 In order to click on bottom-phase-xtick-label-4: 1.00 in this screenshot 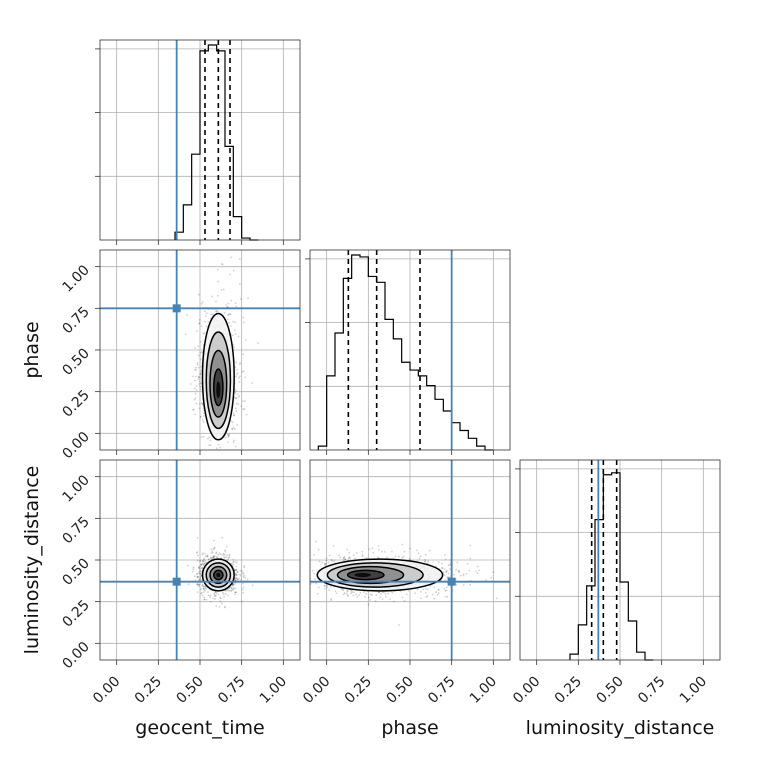, I will do `click(483, 690)`.